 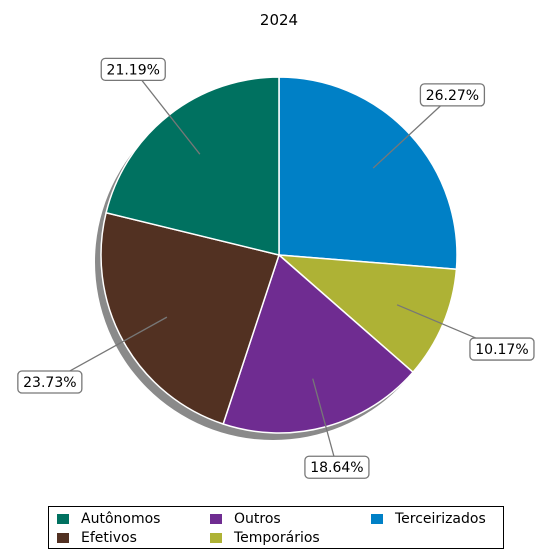 I want to click on data-label-temporarios: 10.17%, so click(x=501, y=350).